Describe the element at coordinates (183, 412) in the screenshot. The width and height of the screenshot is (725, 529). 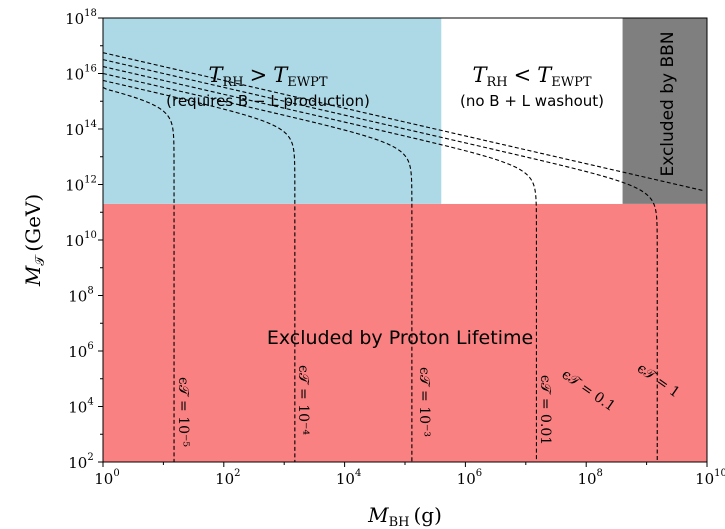
I see `curve-label-1: ϵ𝒯 = 10⁻⁵` at that location.